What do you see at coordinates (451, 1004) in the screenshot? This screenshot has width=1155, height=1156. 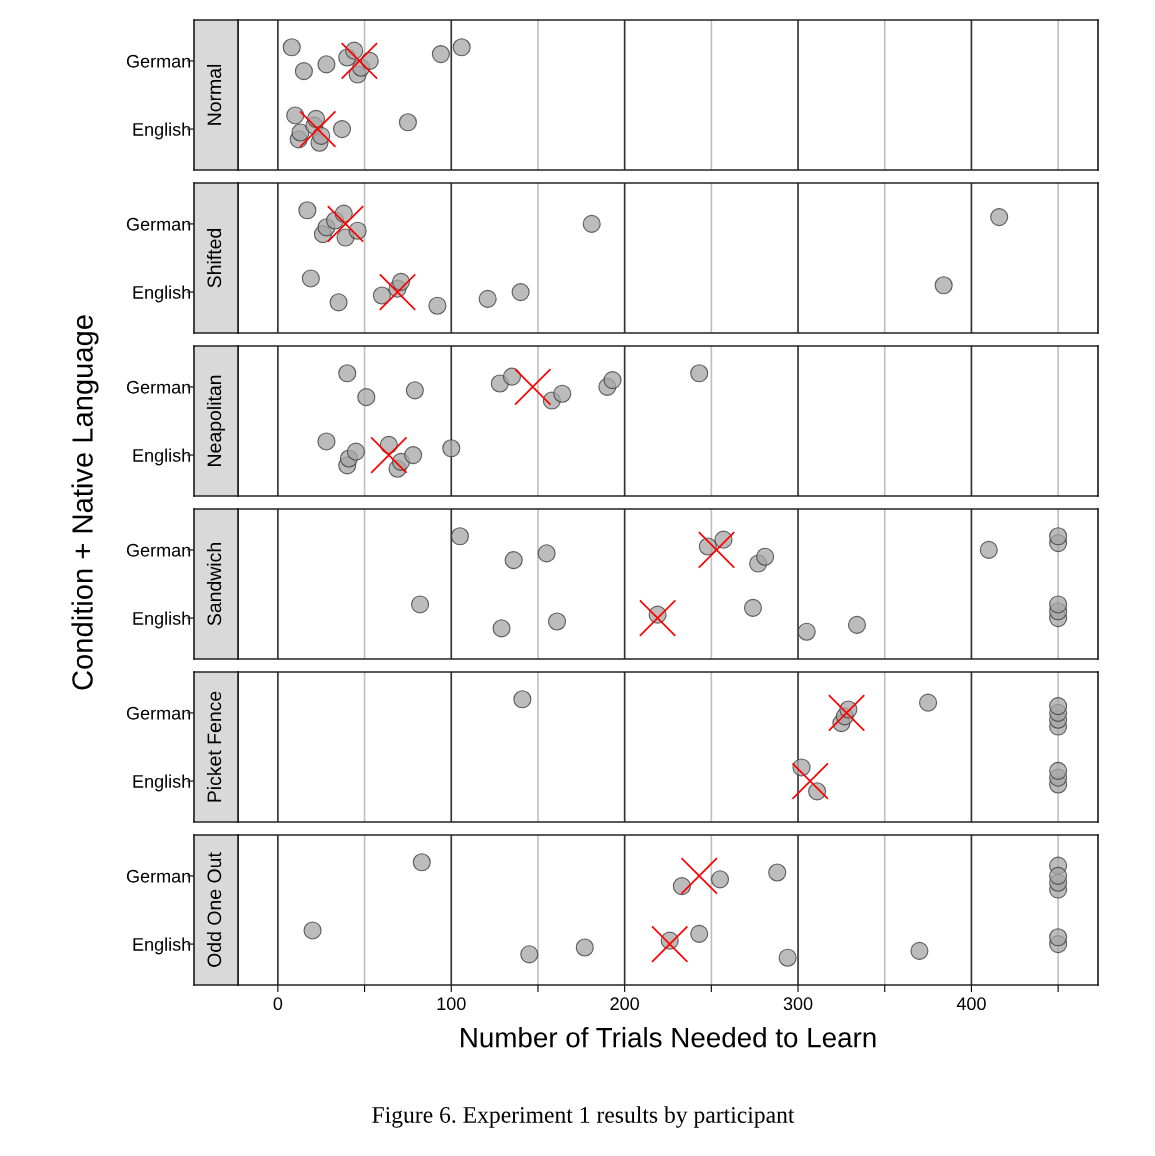 I see `x-tick-label: 100` at bounding box center [451, 1004].